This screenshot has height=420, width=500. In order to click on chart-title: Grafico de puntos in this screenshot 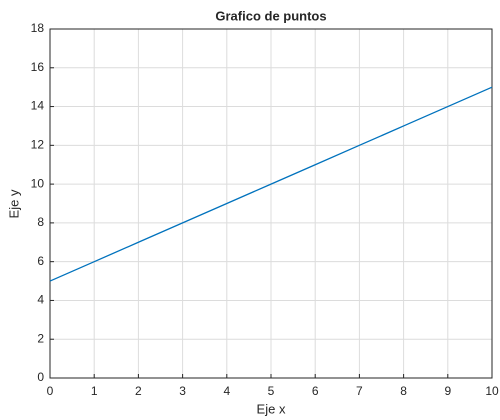, I will do `click(270, 15)`.